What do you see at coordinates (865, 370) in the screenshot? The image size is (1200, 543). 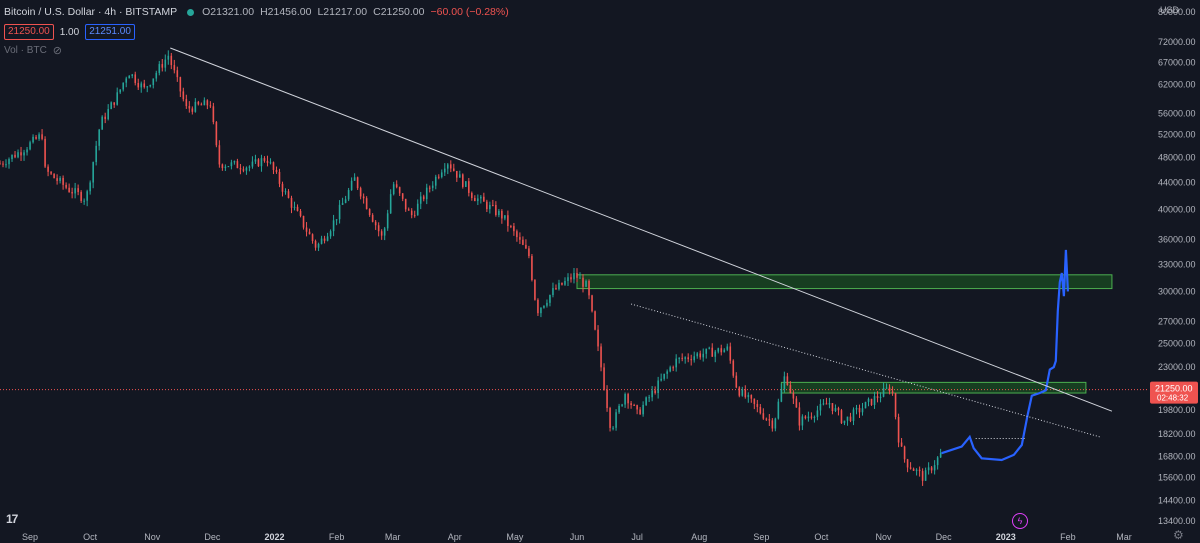 I see `dotted-trendline` at bounding box center [865, 370].